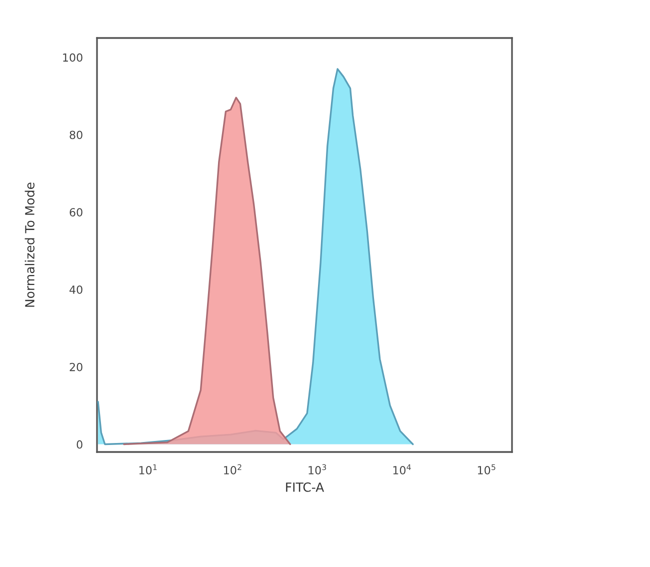 This screenshot has width=650, height=567. Describe the element at coordinates (76, 135) in the screenshot. I see `y-tick-label: 80` at that location.